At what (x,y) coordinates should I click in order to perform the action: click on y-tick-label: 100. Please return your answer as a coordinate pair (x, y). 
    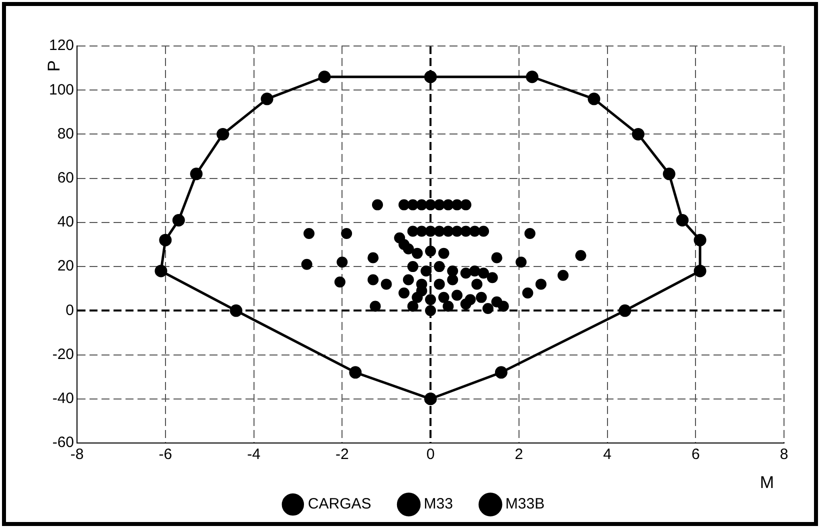
    Looking at the image, I should click on (61, 89).